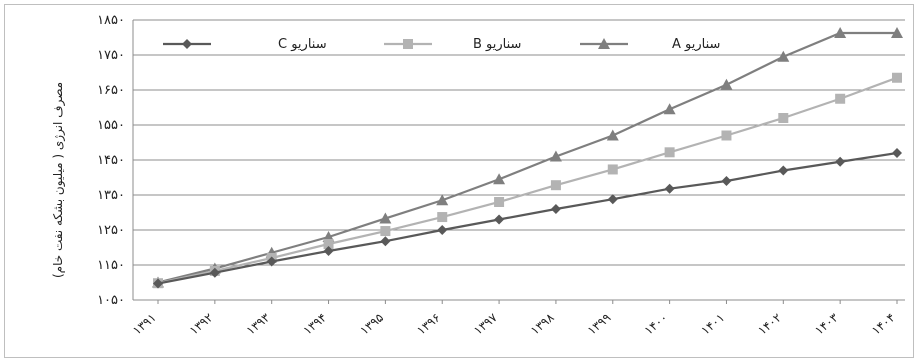 The height and width of the screenshot is (362, 918). Describe the element at coordinates (599, 323) in the screenshot. I see `x-tick-label: ۱۳۹۹` at that location.